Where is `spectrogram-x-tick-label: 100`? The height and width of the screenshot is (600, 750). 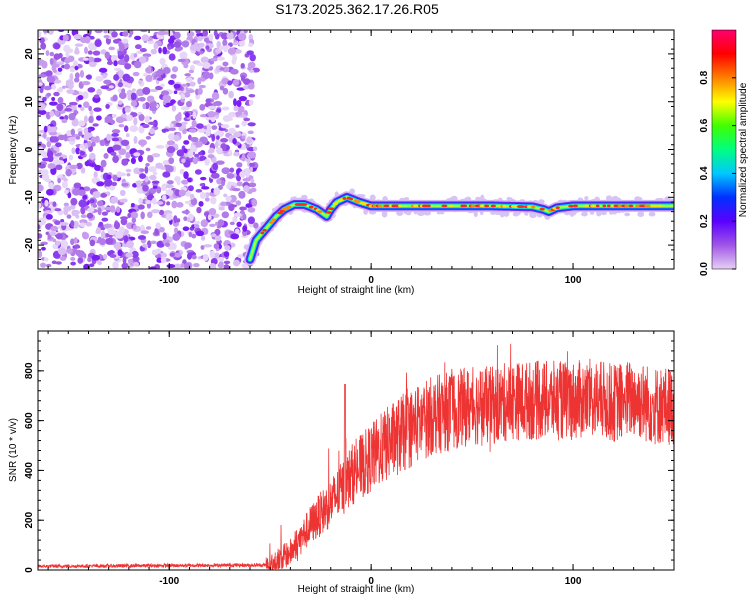 spectrogram-x-tick-label: 100 is located at coordinates (573, 280).